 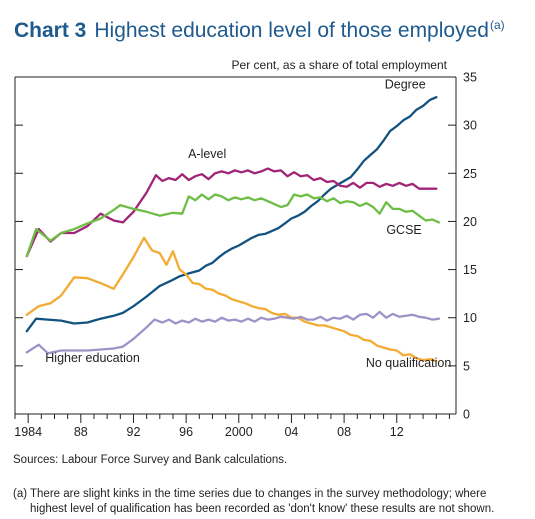 I want to click on y-tick-label: 5, so click(x=466, y=366).